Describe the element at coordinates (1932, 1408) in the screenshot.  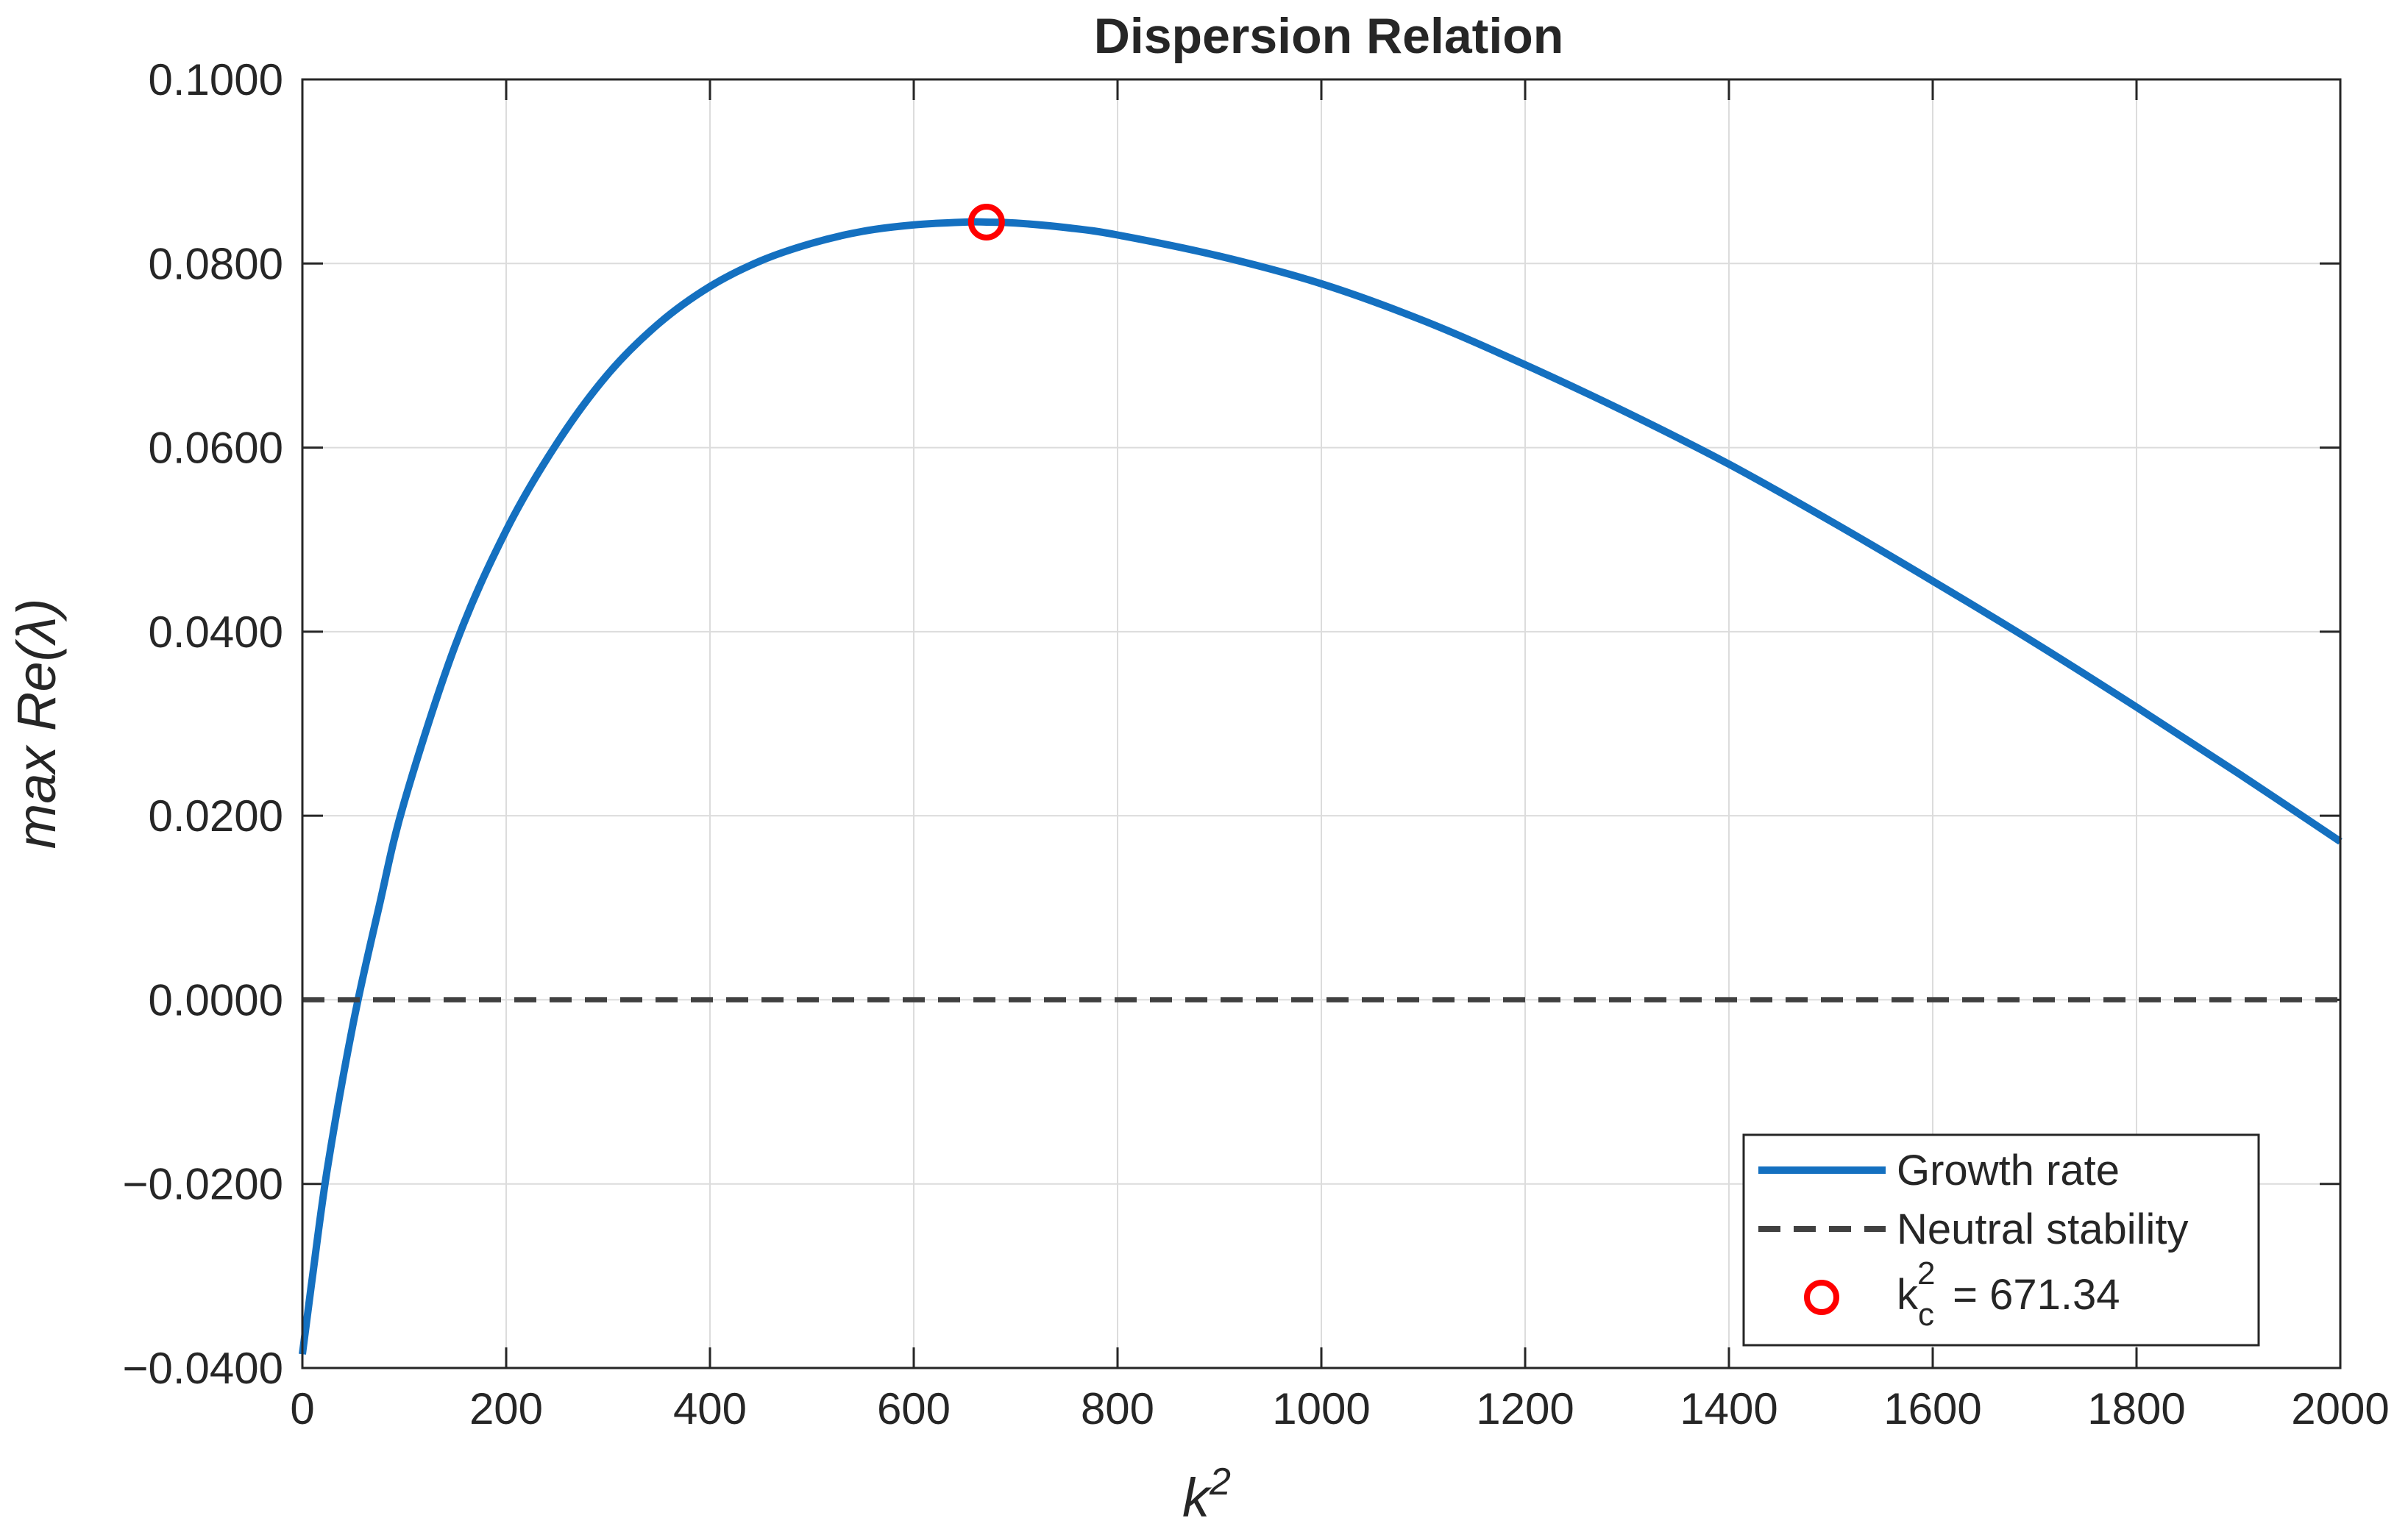
I see `x-tick-label: 1600` at that location.